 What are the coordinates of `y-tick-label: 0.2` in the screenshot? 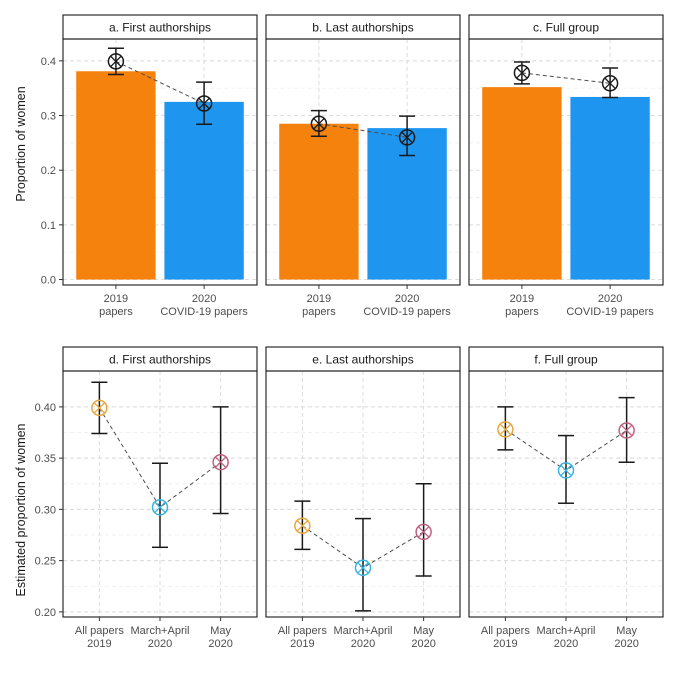 It's located at (48, 171).